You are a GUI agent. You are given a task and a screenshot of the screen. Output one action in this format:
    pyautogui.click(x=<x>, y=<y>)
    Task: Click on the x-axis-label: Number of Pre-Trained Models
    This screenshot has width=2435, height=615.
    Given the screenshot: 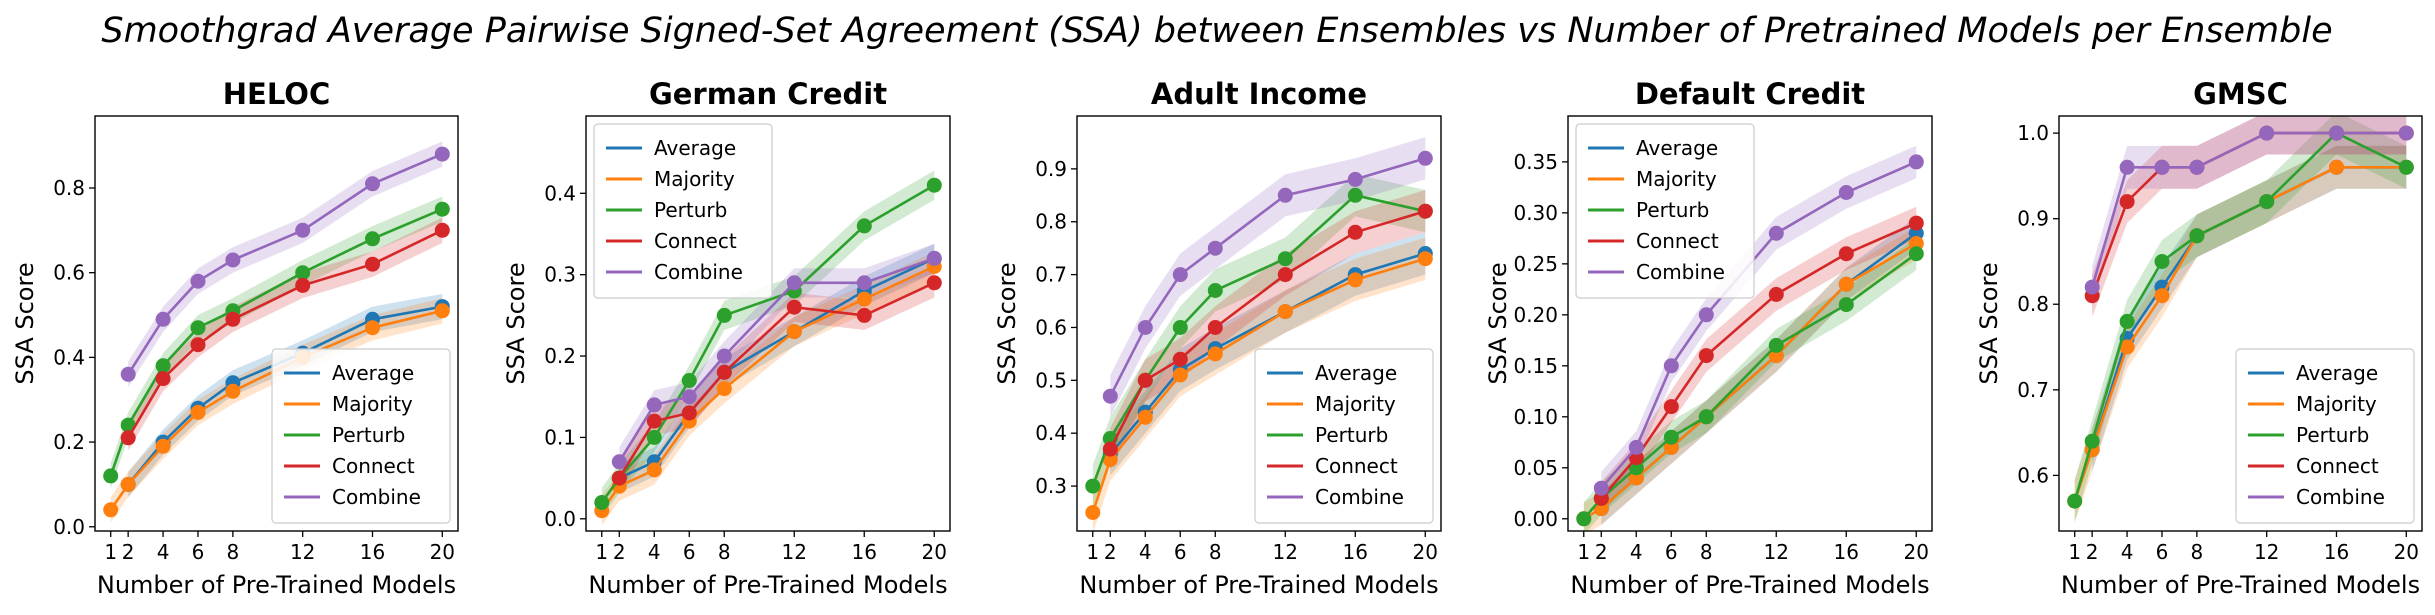 What is the action you would take?
    pyautogui.click(x=276, y=585)
    